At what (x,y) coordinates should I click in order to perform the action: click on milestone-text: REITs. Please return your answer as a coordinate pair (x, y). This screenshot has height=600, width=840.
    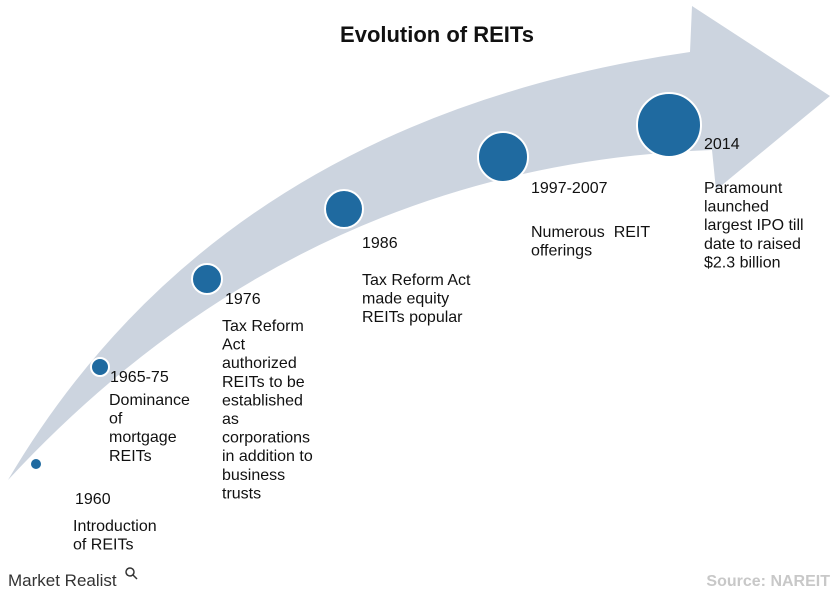
    Looking at the image, I should click on (130, 456).